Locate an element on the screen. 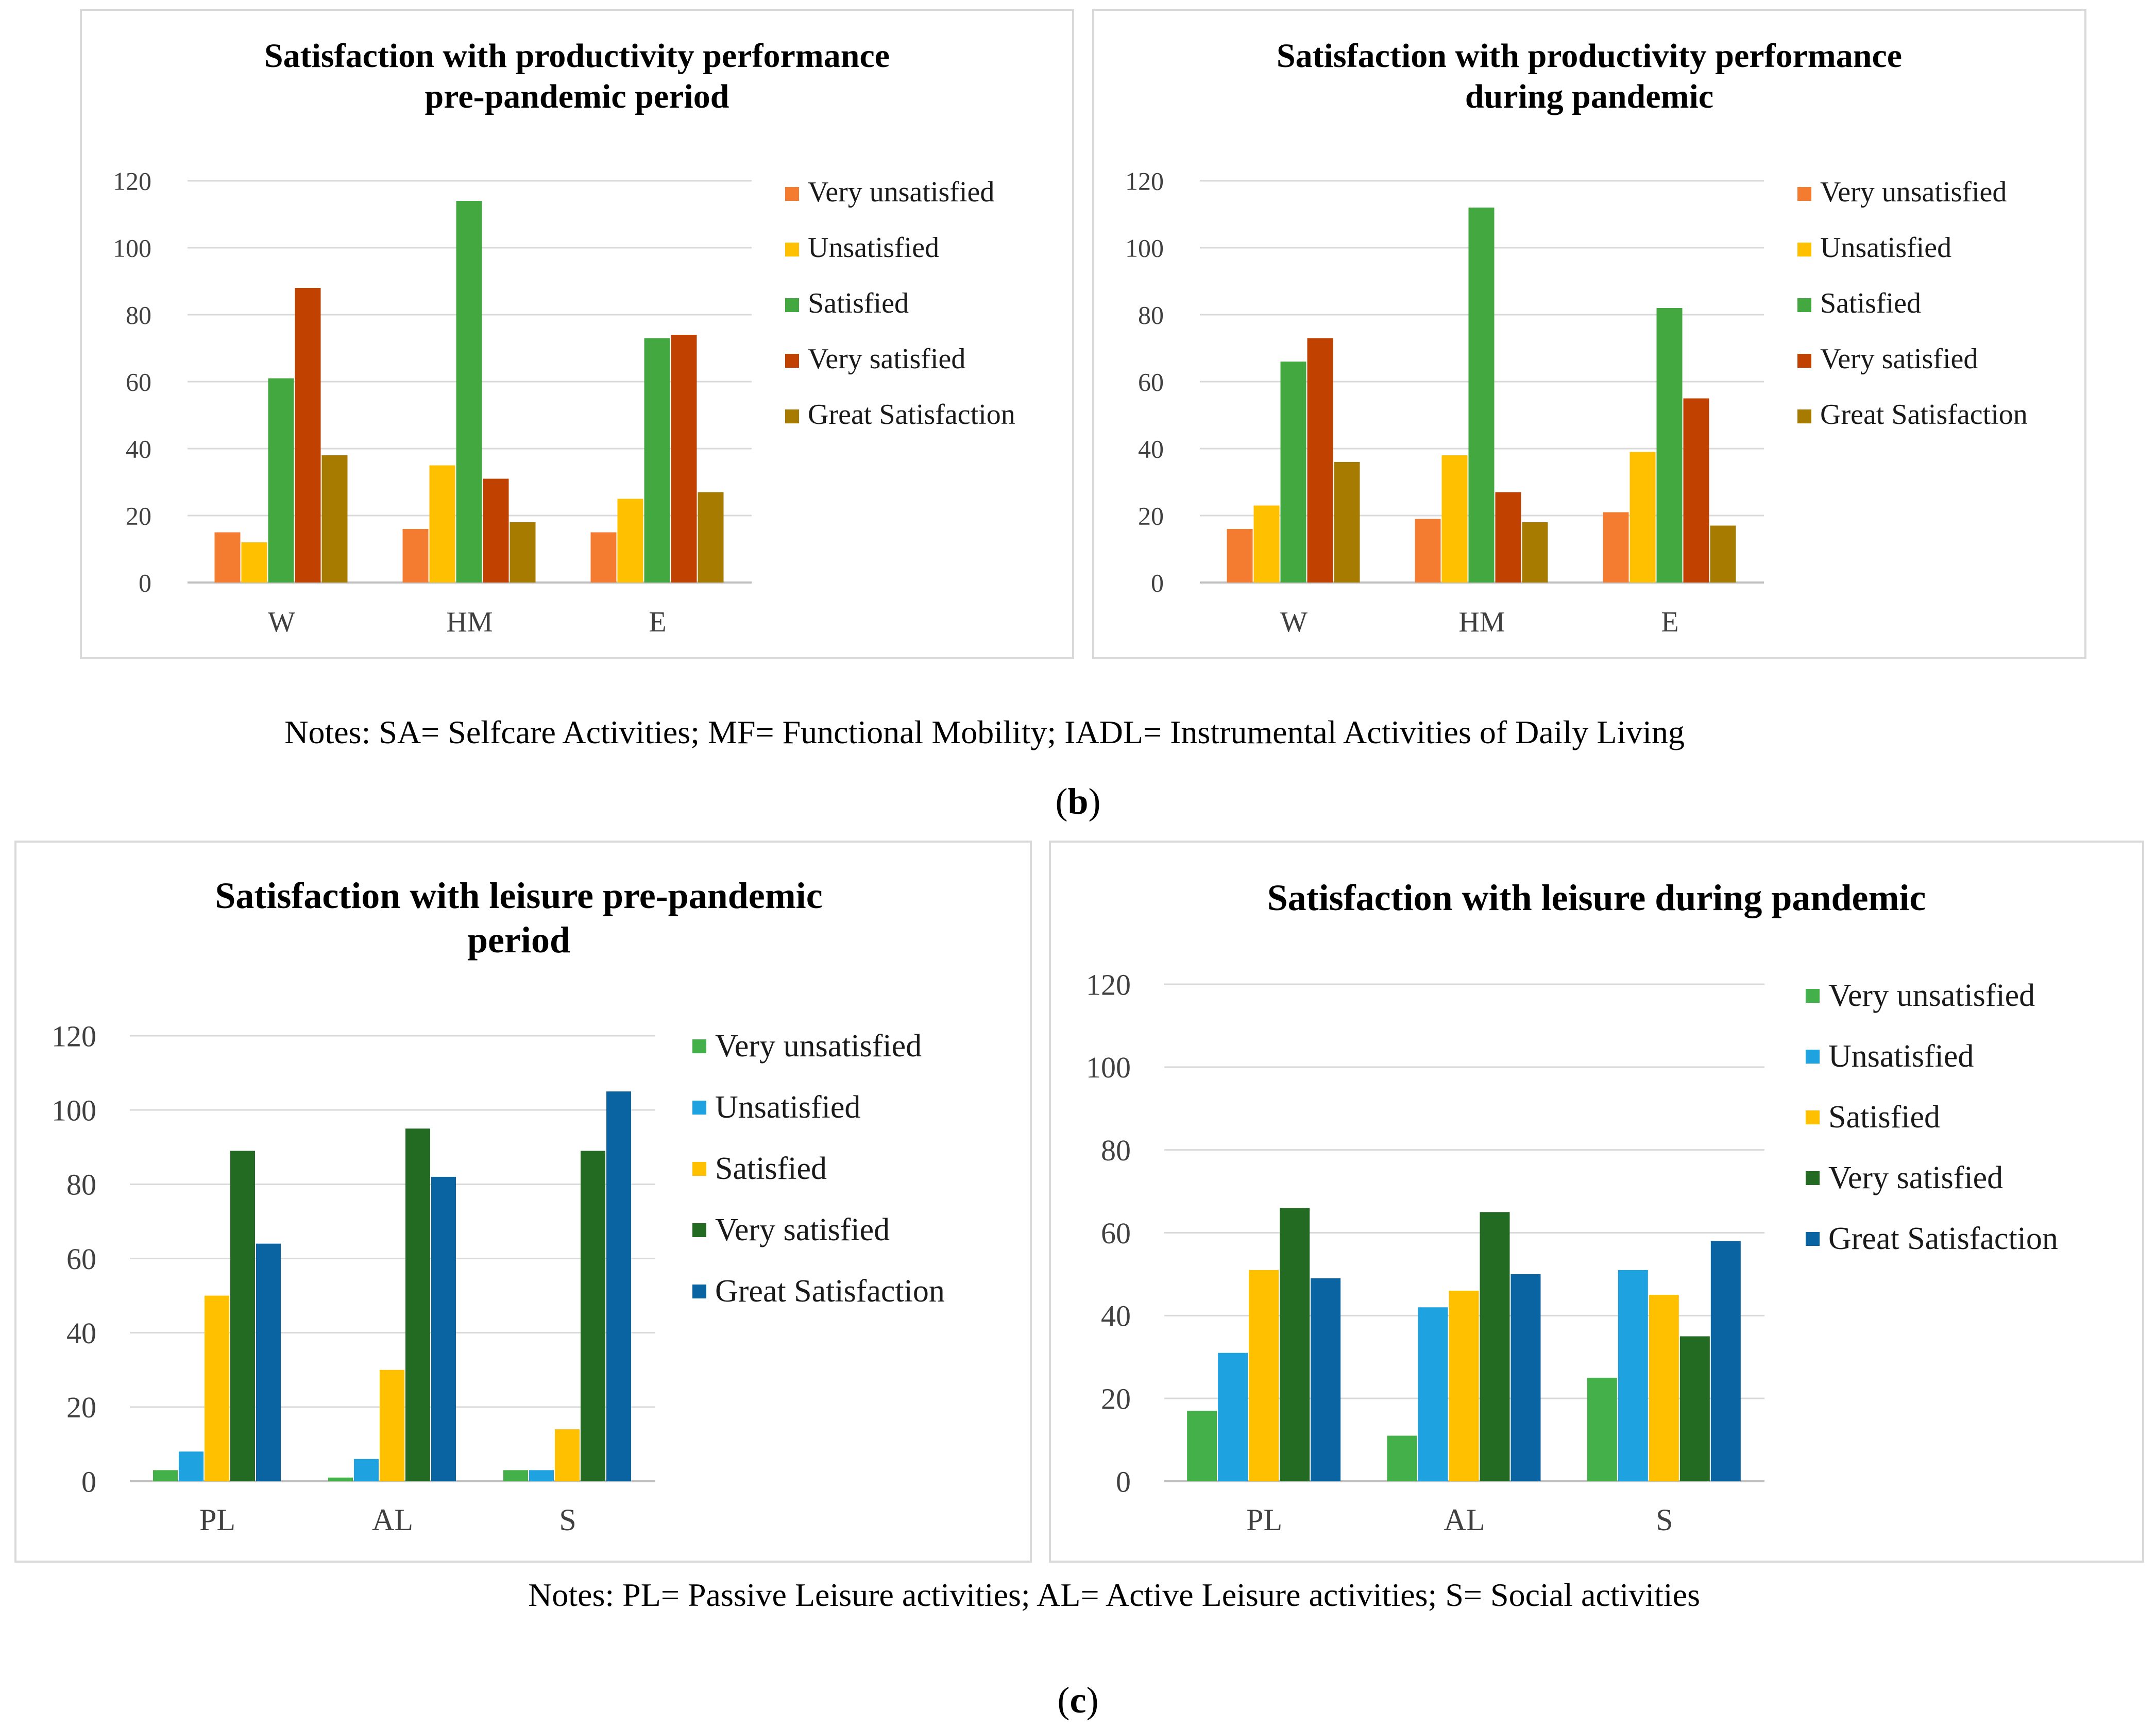  chart-title-line-1: Satisfaction with leisure pre-pandemic is located at coordinates (519, 895).